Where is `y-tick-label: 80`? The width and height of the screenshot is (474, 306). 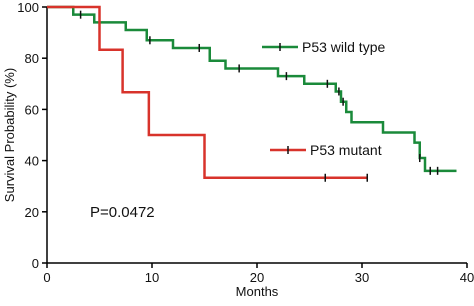
y-tick-label: 80 is located at coordinates (32, 58).